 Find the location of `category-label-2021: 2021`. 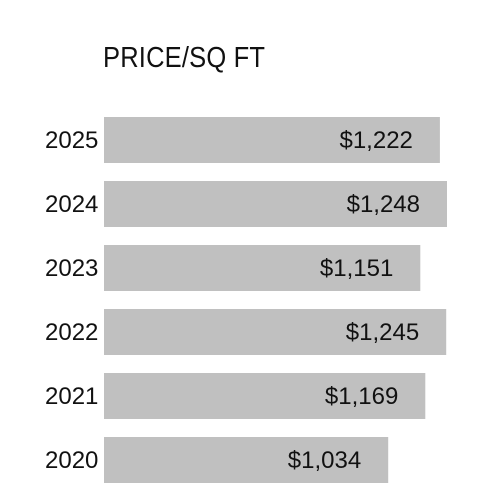

category-label-2021: 2021 is located at coordinates (71, 396).